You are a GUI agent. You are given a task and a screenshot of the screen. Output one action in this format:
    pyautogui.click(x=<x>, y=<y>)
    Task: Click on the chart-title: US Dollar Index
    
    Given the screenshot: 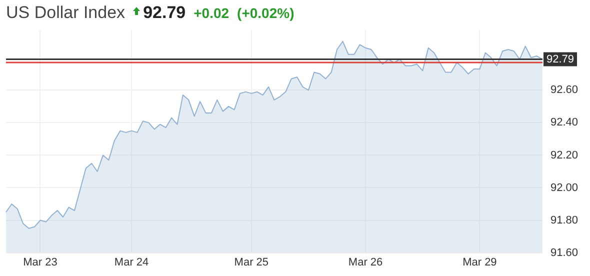 What is the action you would take?
    pyautogui.click(x=66, y=13)
    